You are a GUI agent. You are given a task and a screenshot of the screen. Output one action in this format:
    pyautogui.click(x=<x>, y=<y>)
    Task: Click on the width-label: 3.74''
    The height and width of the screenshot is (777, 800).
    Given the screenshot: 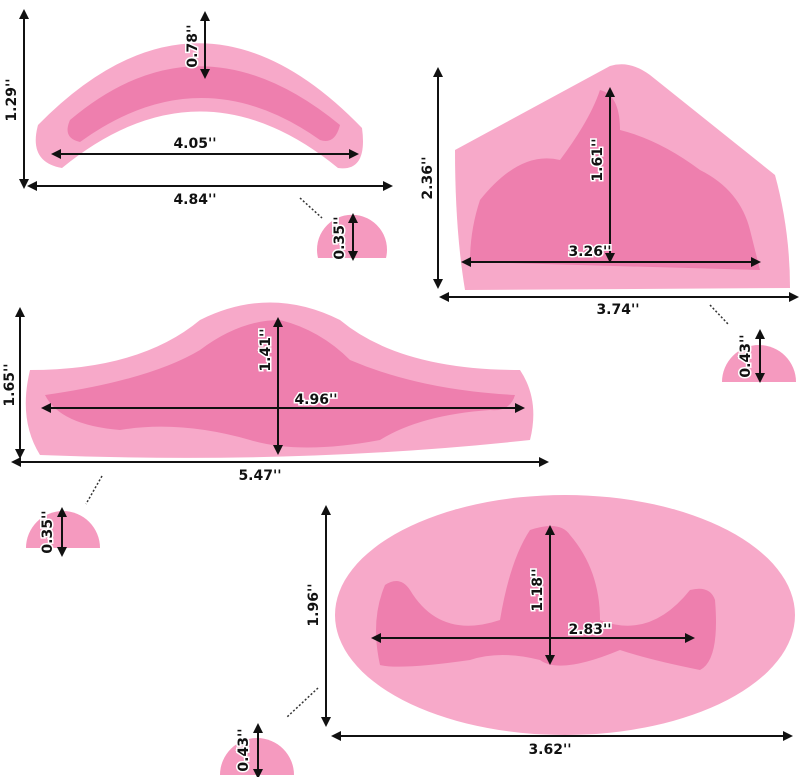 What is the action you would take?
    pyautogui.click(x=617, y=310)
    